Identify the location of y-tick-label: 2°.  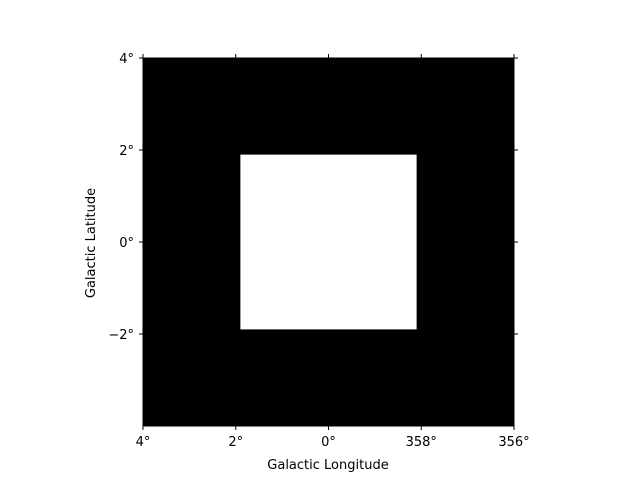
(126, 151).